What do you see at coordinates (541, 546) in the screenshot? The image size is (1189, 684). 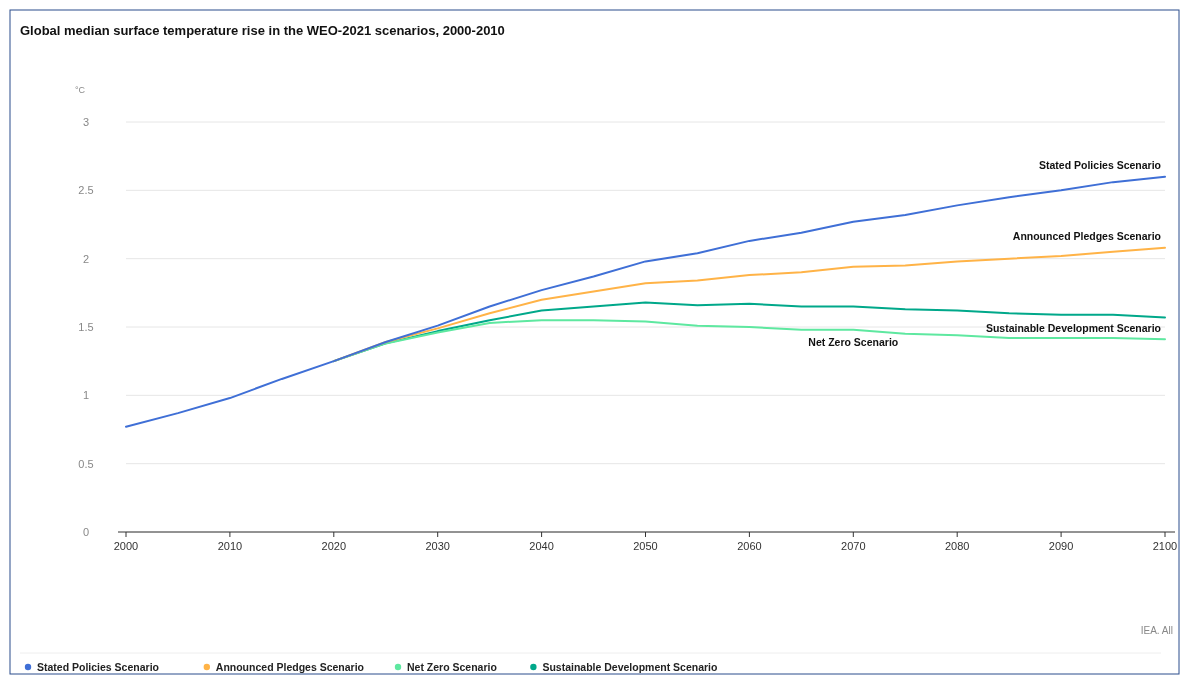 I see `x-tick-label: 2040` at bounding box center [541, 546].